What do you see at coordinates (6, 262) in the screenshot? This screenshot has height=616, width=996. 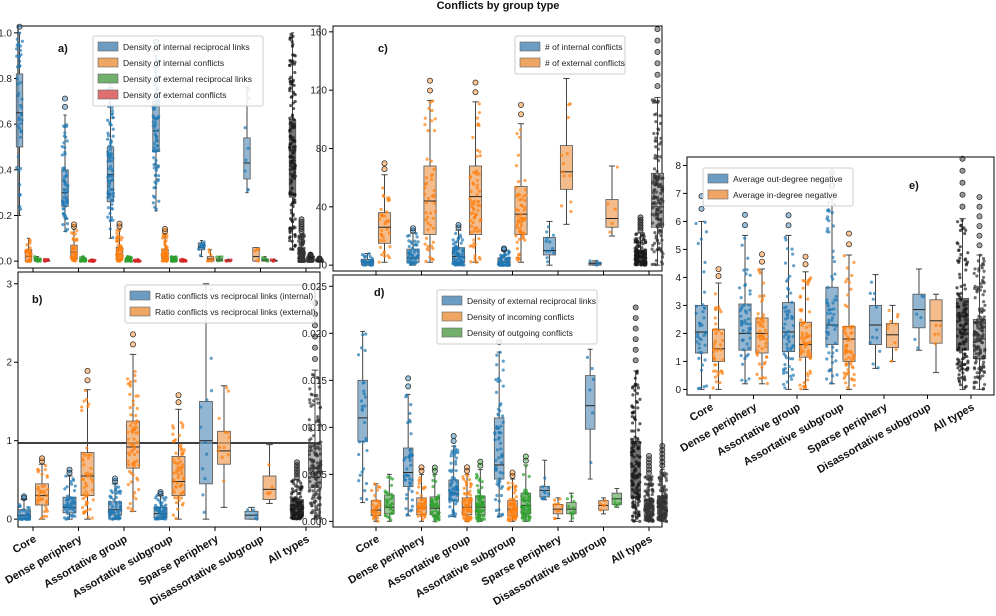 I see `ytick-label: 0.0` at bounding box center [6, 262].